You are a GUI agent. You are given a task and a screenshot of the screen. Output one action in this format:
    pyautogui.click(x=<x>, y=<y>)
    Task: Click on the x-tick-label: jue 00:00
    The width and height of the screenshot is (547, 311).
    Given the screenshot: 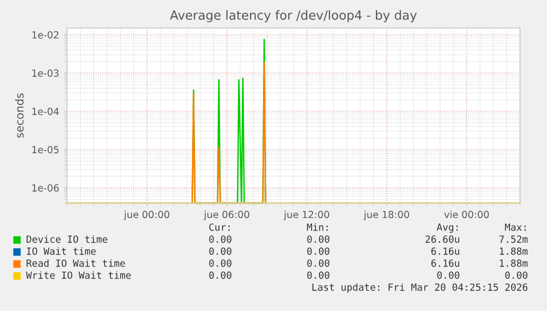 What is the action you would take?
    pyautogui.click(x=147, y=215)
    